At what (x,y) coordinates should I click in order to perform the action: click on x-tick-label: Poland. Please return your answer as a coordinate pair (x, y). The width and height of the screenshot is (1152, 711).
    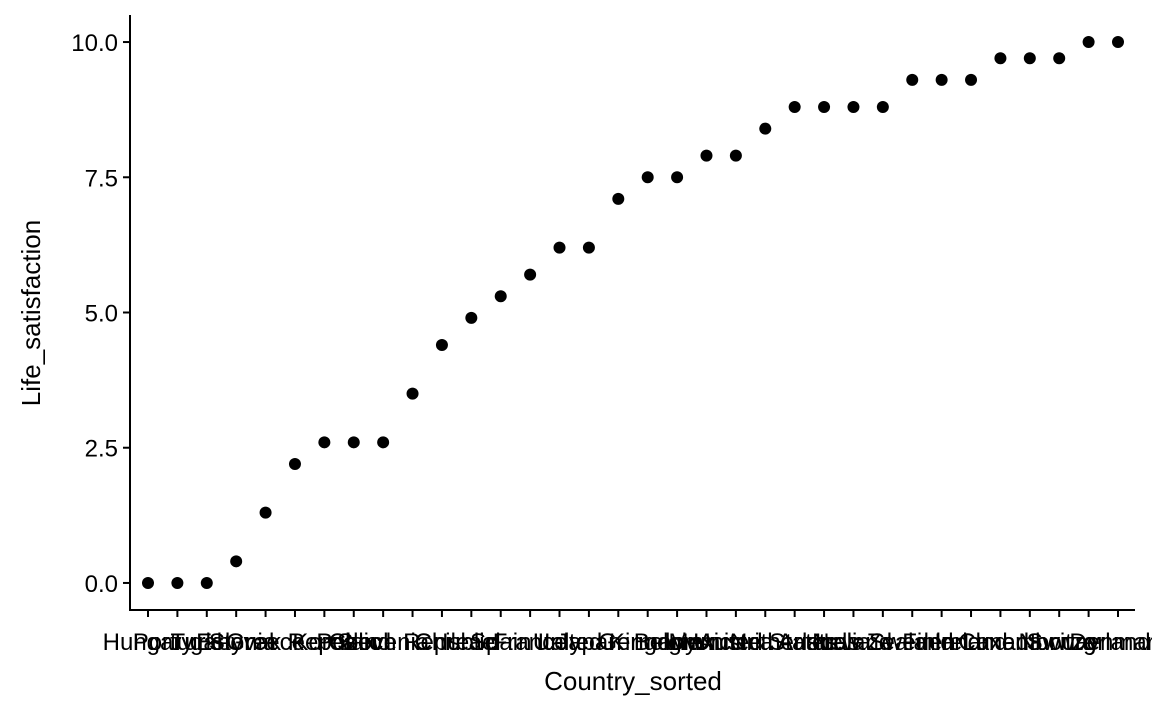
    Looking at the image, I should click on (353, 642).